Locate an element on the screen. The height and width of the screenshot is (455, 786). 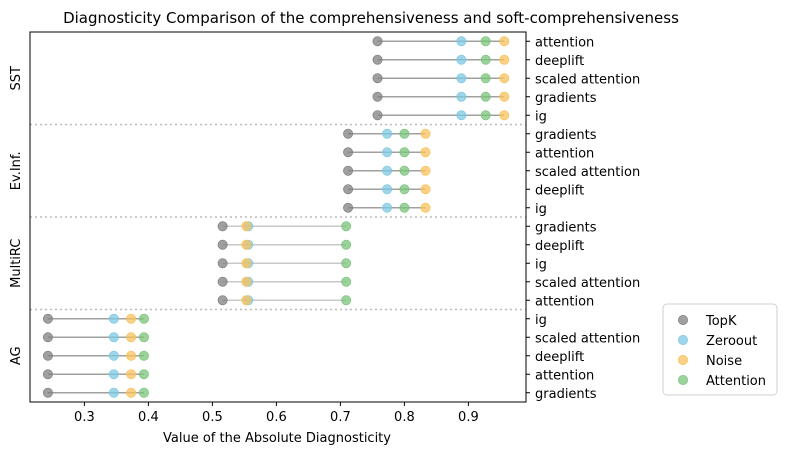
group-label: MultiRC is located at coordinates (16, 263).